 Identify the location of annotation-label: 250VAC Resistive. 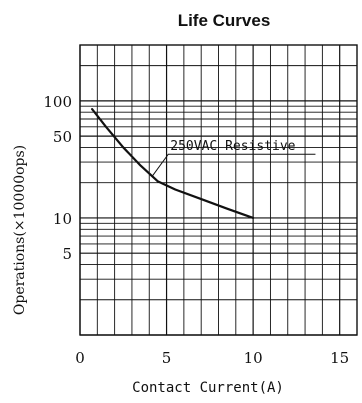
(232, 146).